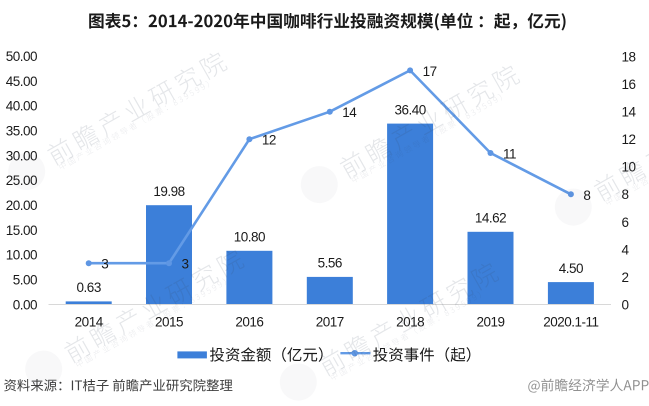 Image resolution: width=649 pixels, height=406 pixels. Describe the element at coordinates (509, 154) in the screenshot. I see `svg-text: 11` at that location.